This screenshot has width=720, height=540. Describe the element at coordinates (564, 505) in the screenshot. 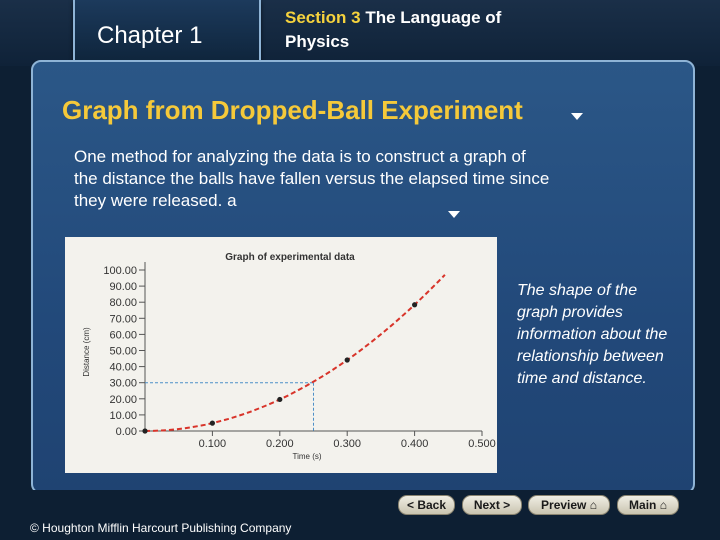

I see `preview-label: Preview` at that location.